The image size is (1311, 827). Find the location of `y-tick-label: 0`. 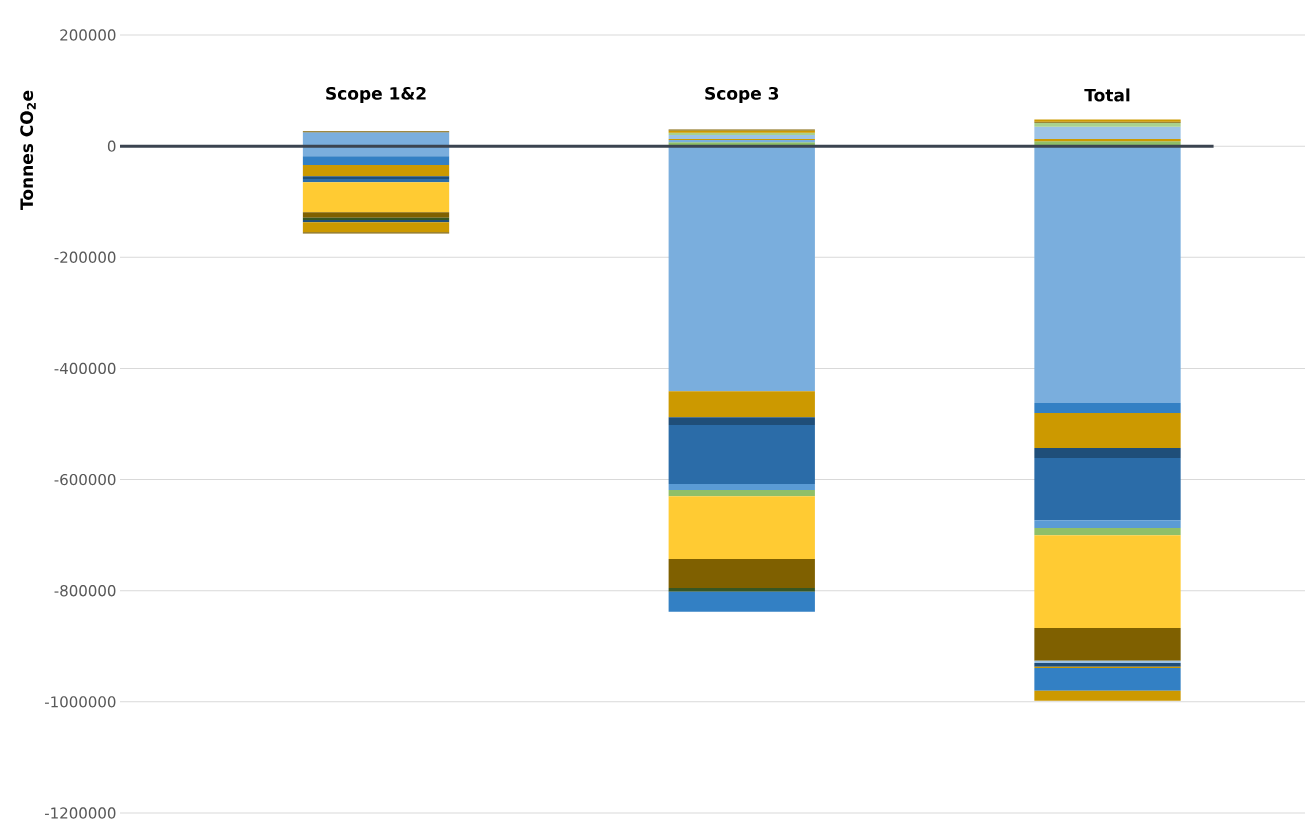

y-tick-label: 0 is located at coordinates (111, 146).